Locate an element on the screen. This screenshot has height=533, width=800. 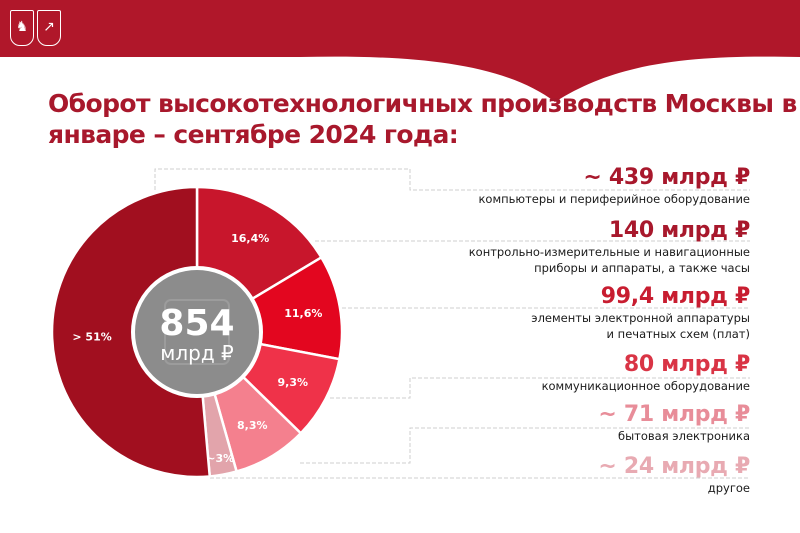
center-circle is located at coordinates (197, 332).